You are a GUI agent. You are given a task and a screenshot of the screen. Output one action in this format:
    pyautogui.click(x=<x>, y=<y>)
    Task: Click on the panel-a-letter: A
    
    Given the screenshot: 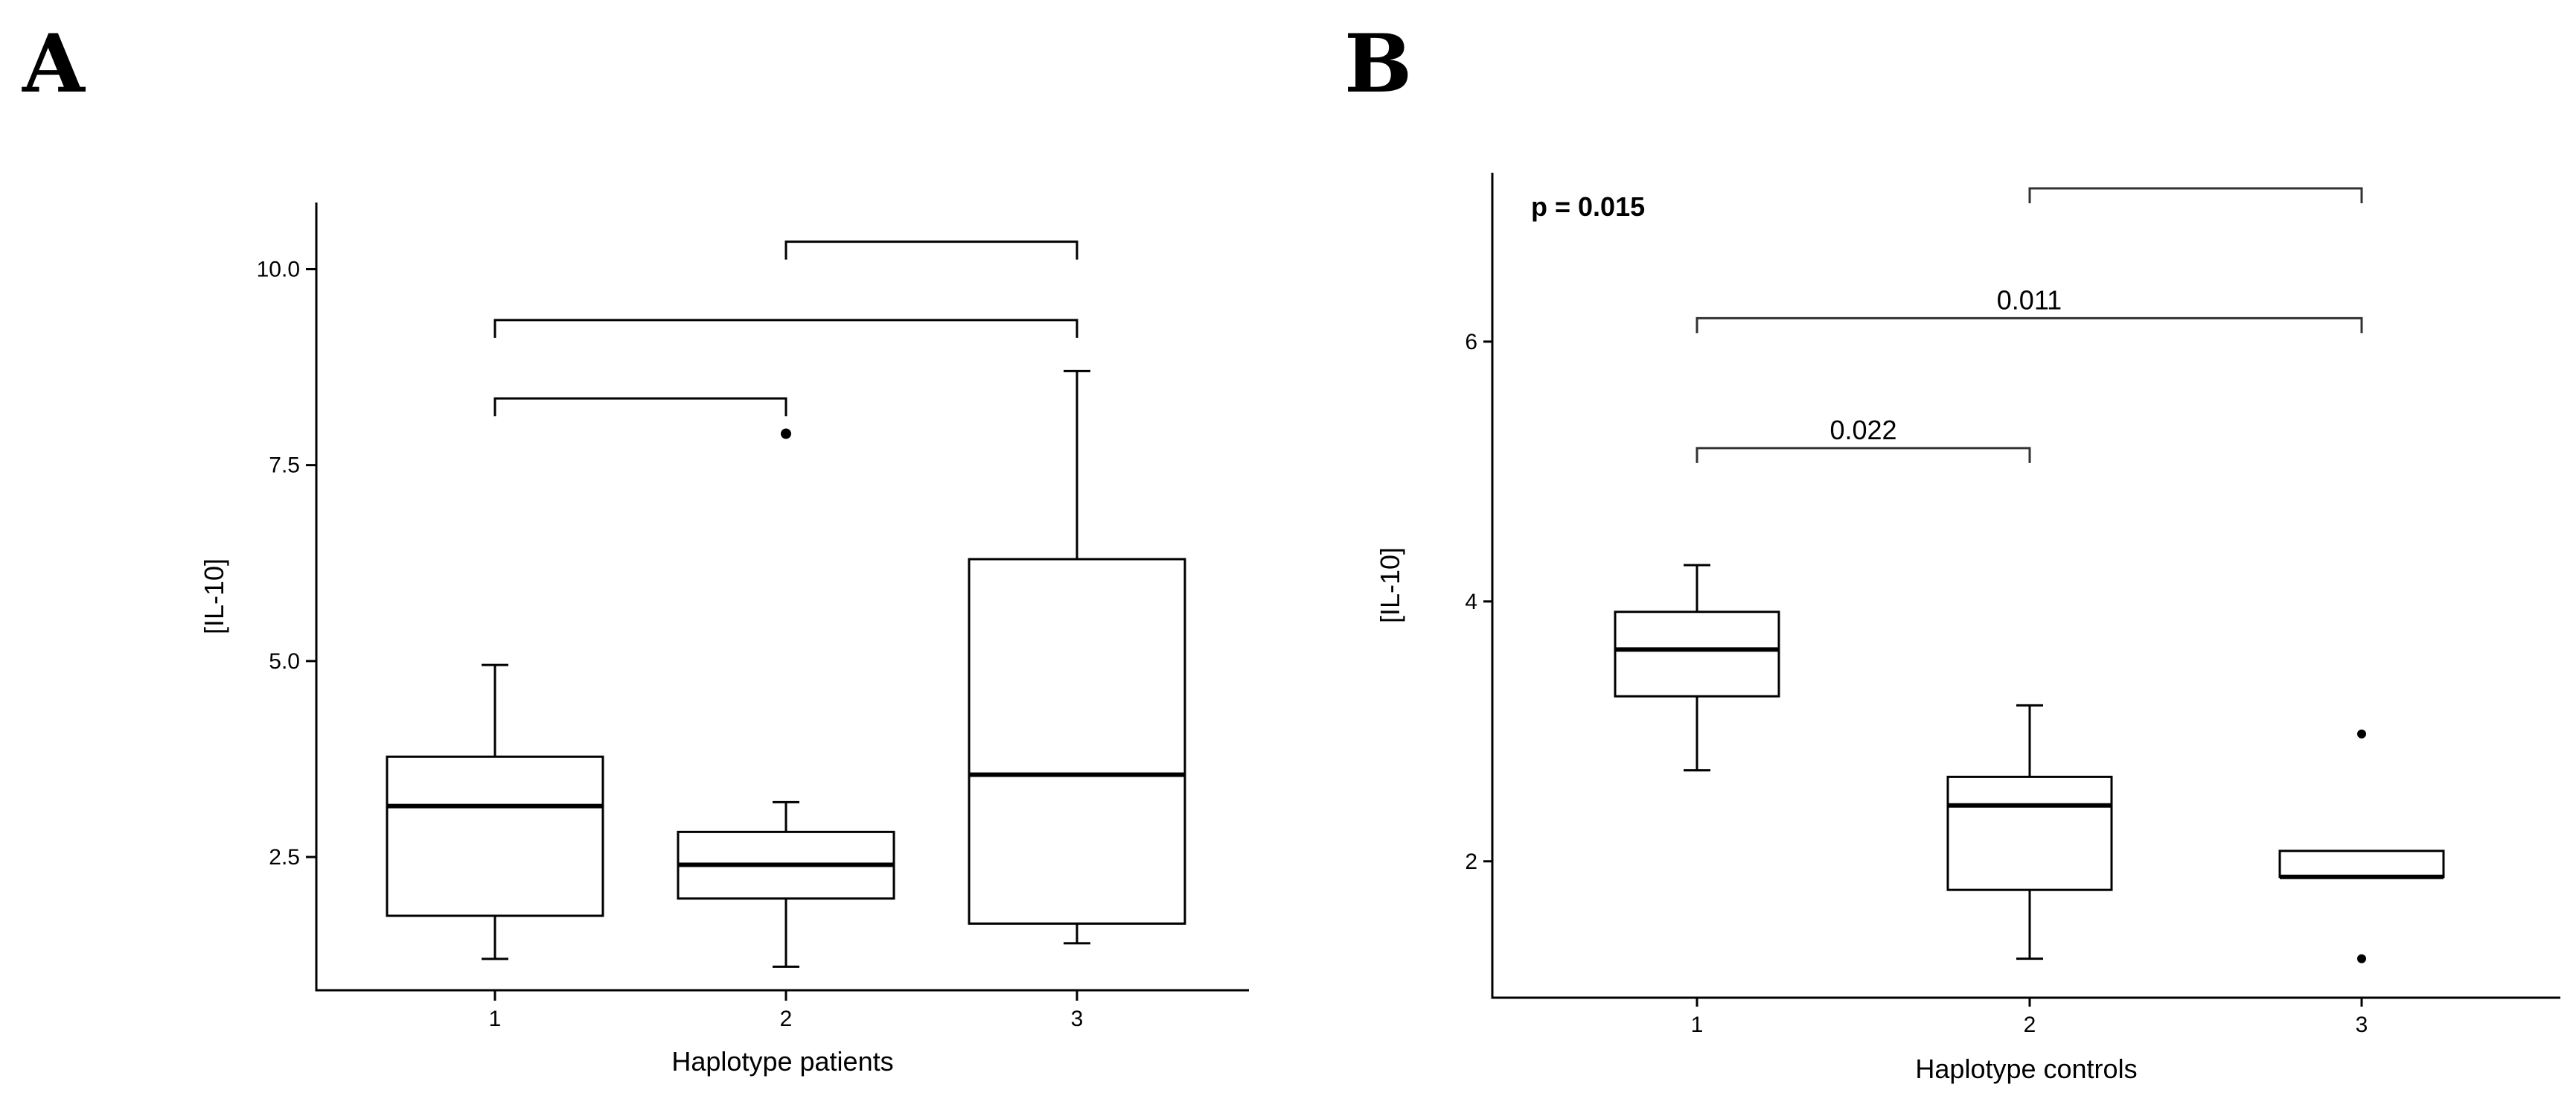 What is the action you would take?
    pyautogui.click(x=54, y=64)
    